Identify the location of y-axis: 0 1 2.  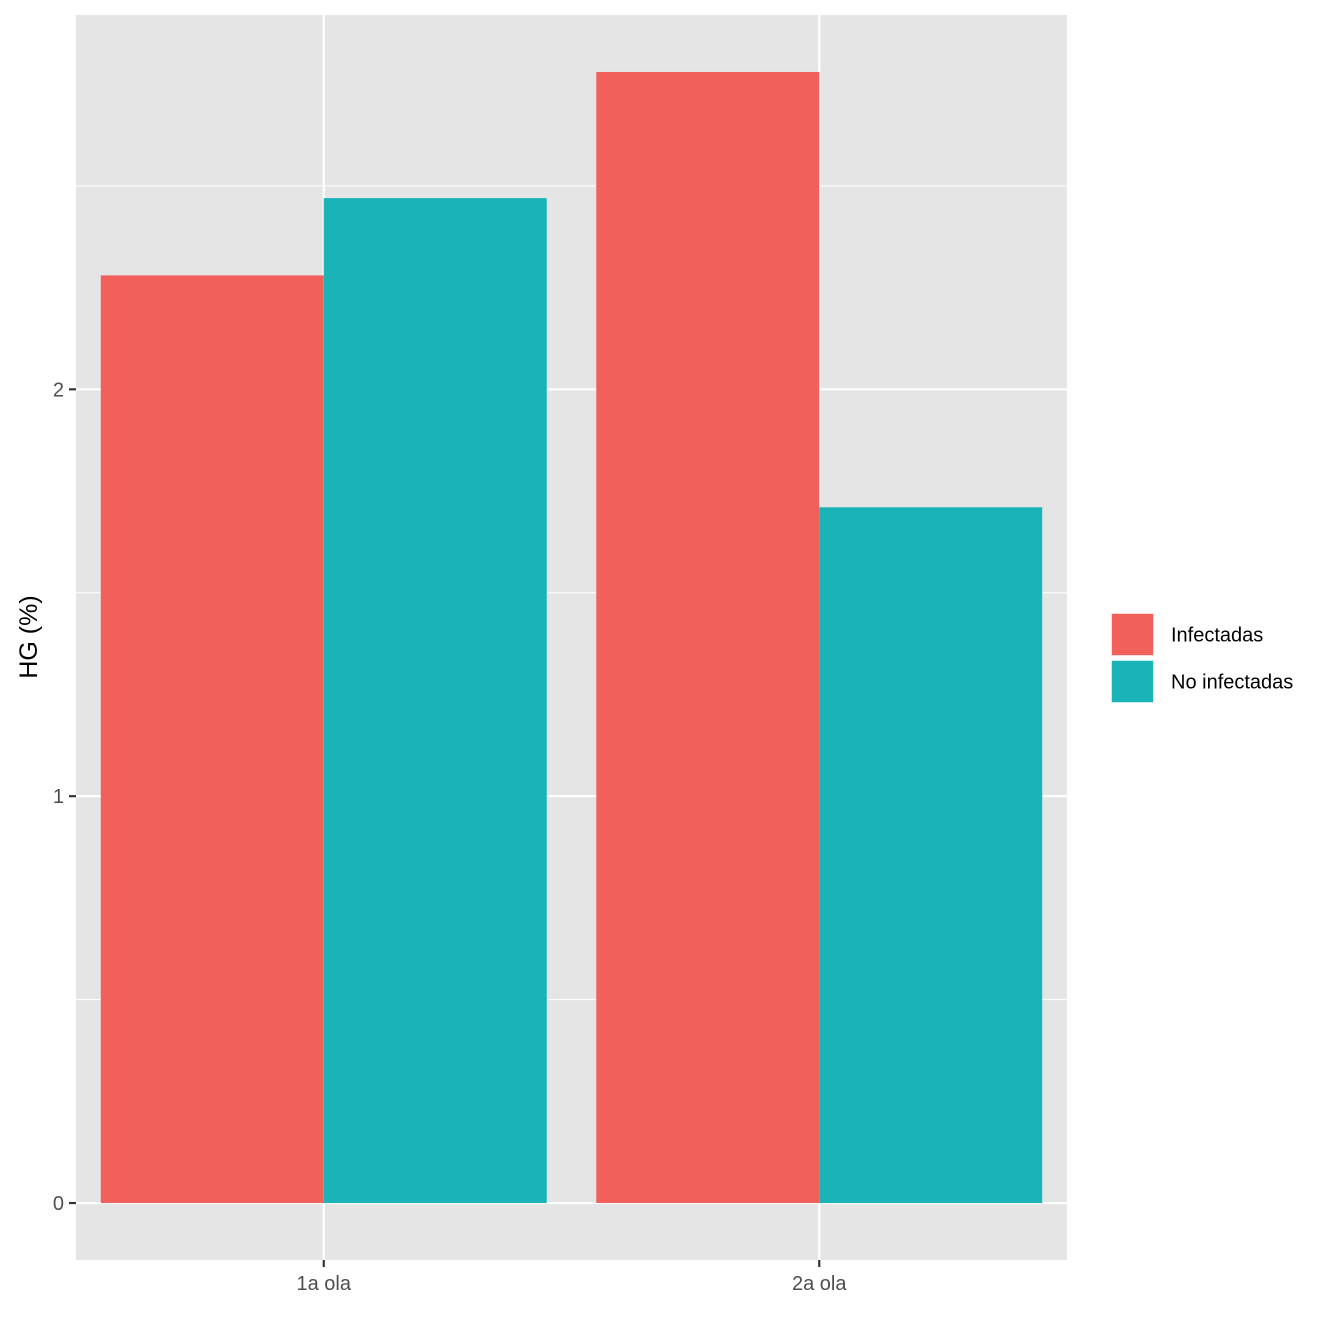
(64, 797).